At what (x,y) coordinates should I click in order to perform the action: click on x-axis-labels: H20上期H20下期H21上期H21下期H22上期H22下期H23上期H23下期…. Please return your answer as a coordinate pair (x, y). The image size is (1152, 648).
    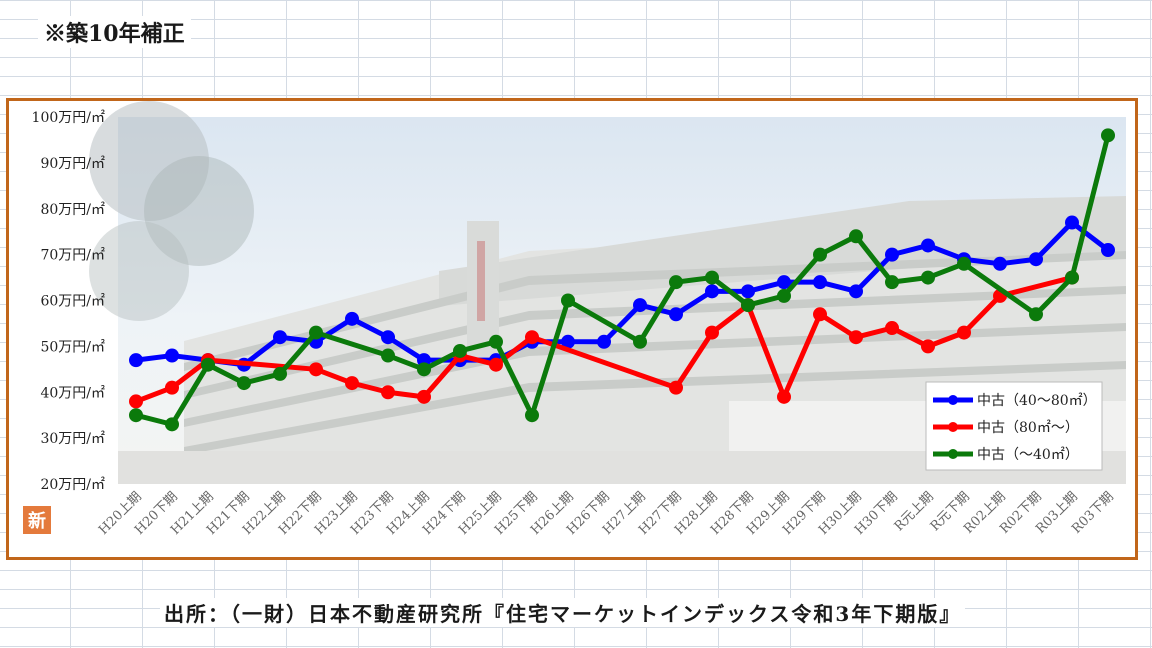
    Looking at the image, I should click on (606, 513).